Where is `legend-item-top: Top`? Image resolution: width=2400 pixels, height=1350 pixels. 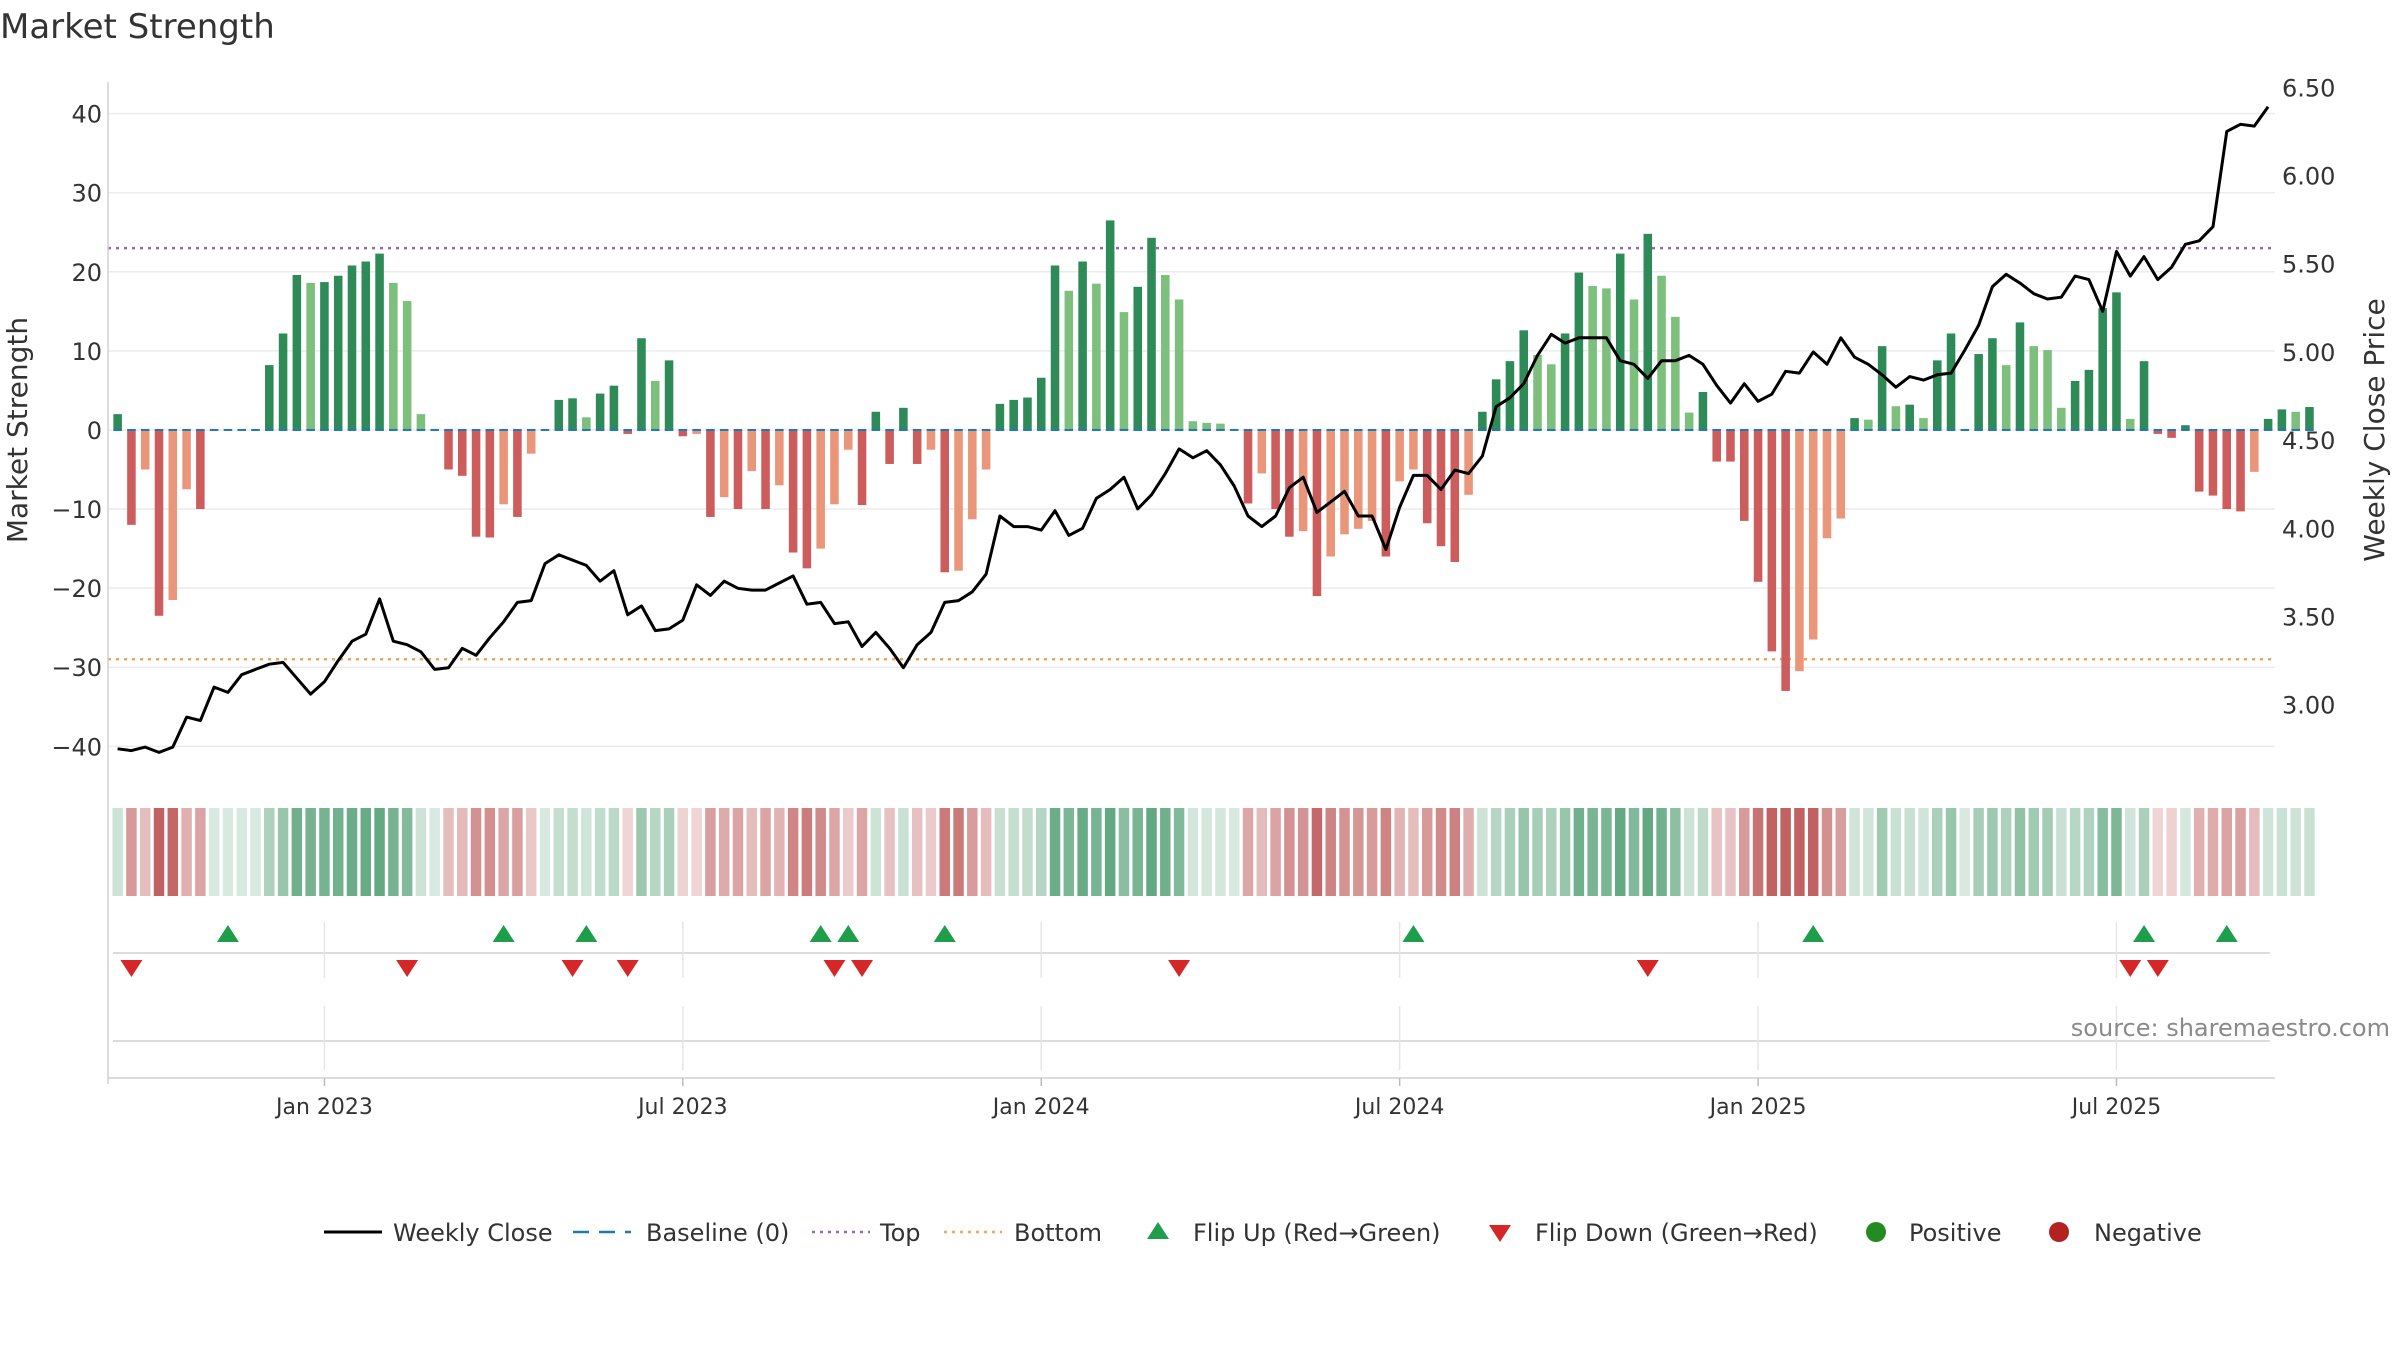
legend-item-top: Top is located at coordinates (866, 1233).